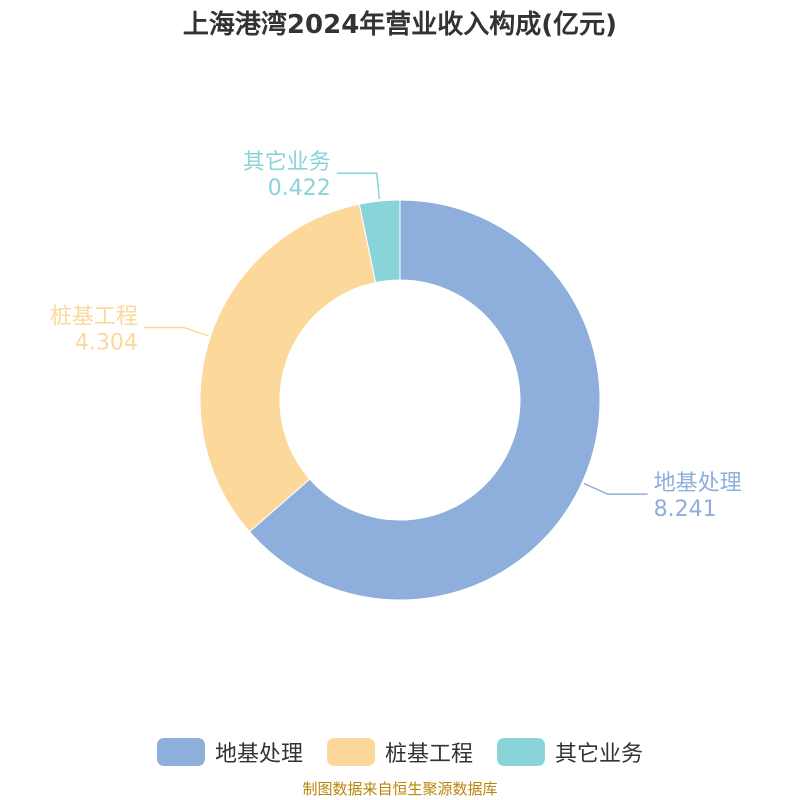 This screenshot has width=800, height=800. I want to click on legend-label-0: 地基处理, so click(258, 754).